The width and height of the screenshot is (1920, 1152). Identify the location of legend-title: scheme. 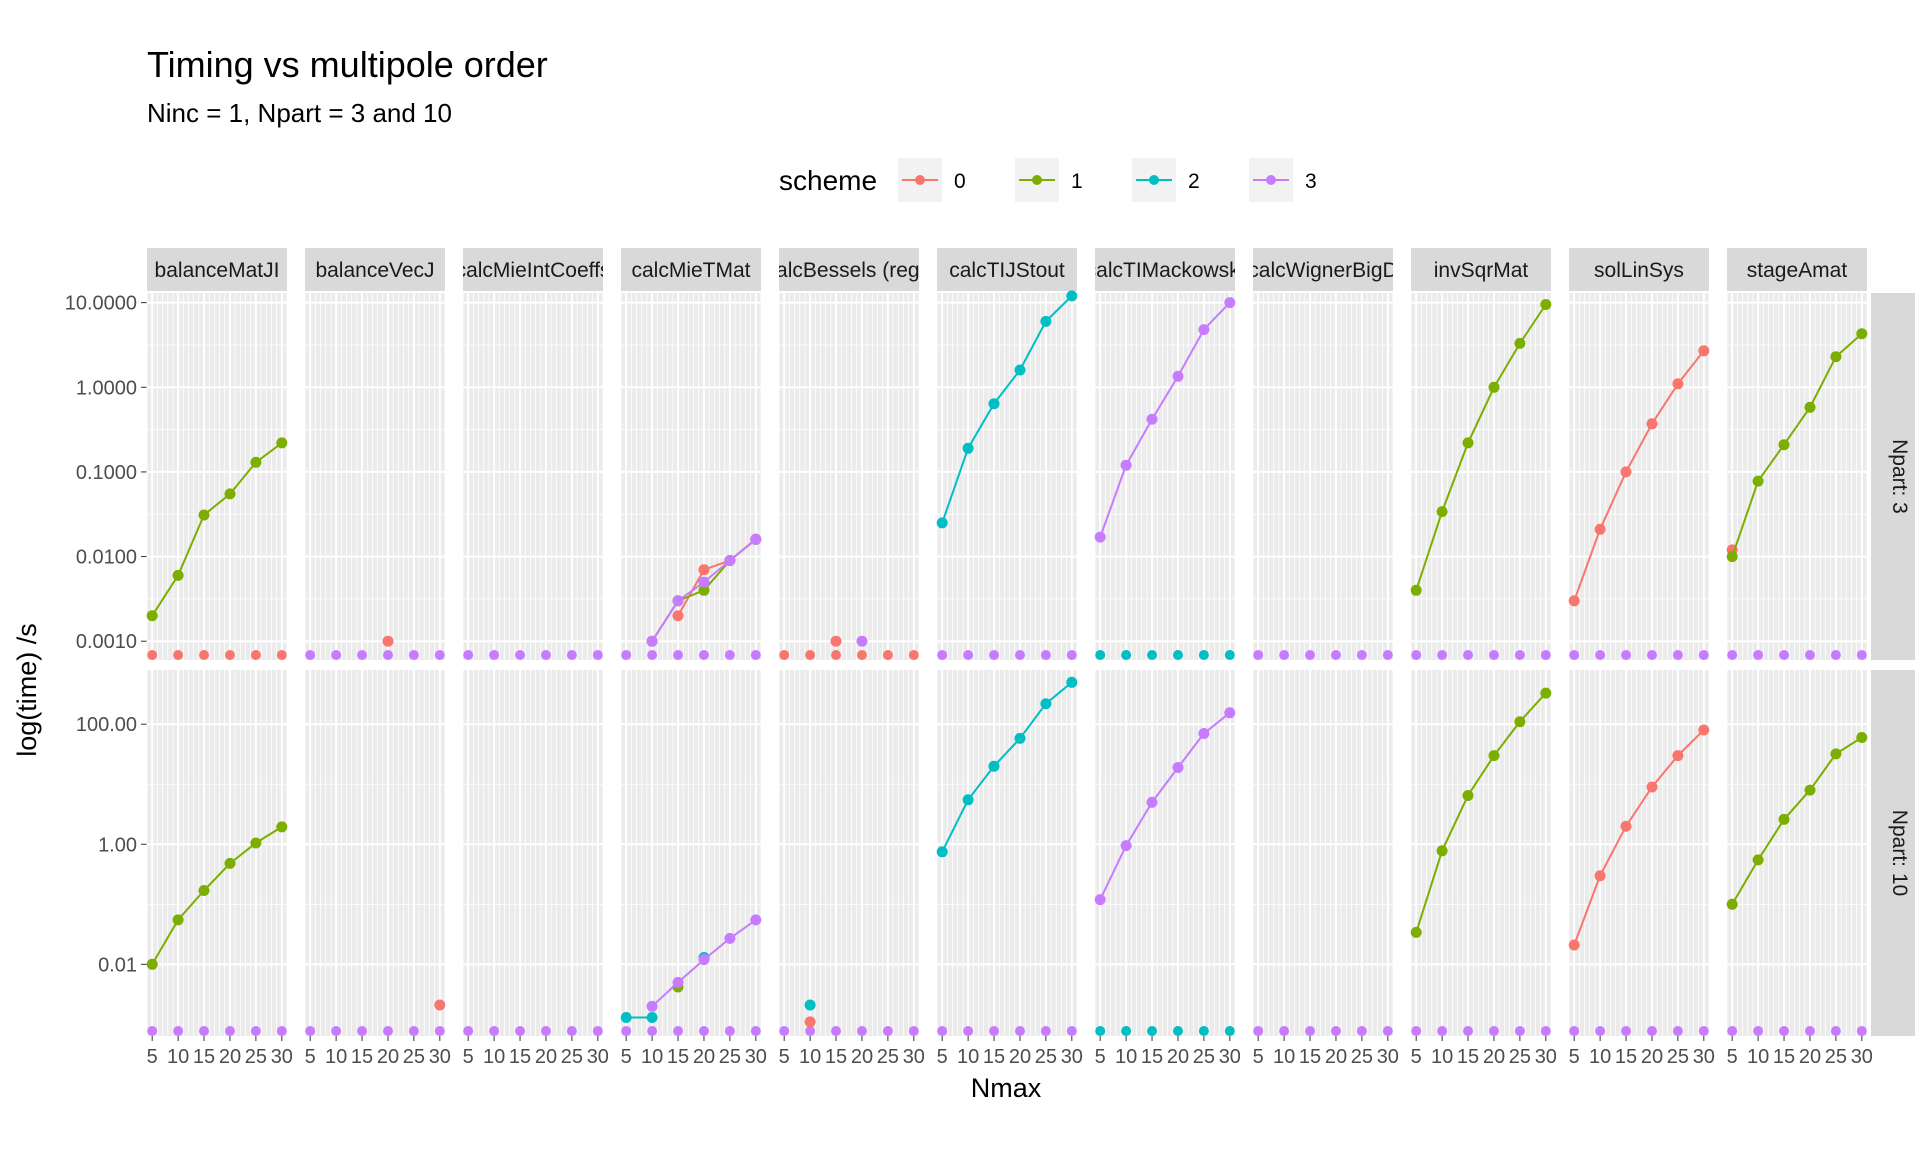
(828, 180).